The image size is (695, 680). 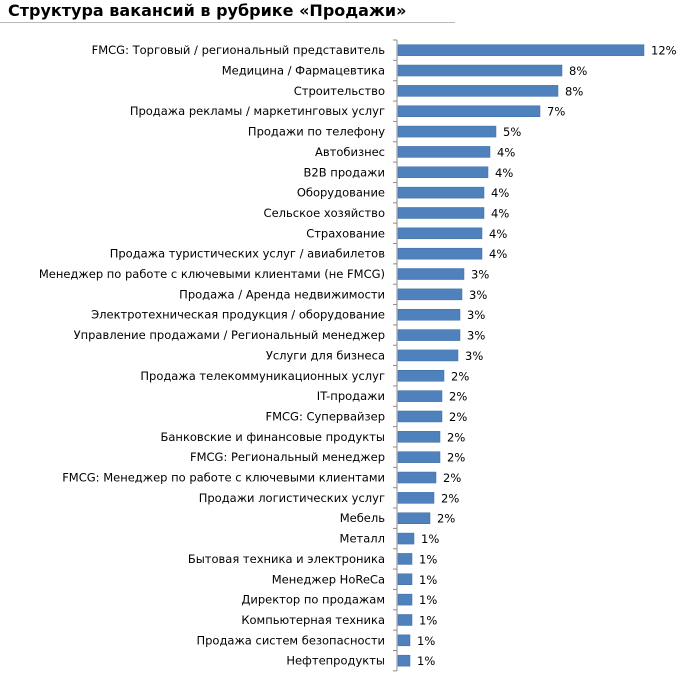 What do you see at coordinates (262, 376) in the screenshot?
I see `category-label: Продажа телекоммуникационных услуг` at bounding box center [262, 376].